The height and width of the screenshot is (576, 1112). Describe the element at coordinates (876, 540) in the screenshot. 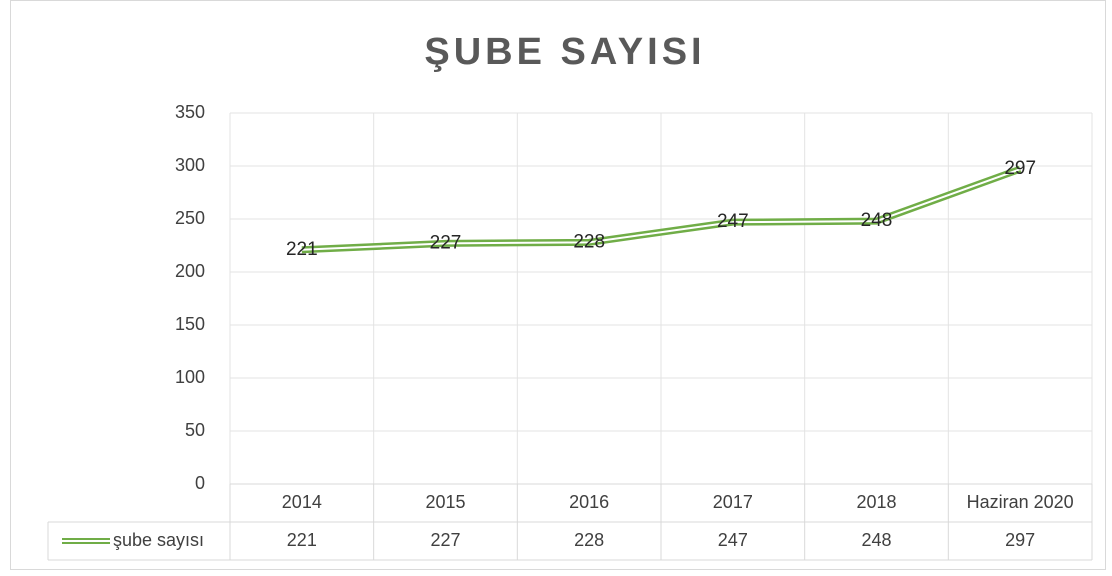

I see `table-value: 248` at that location.